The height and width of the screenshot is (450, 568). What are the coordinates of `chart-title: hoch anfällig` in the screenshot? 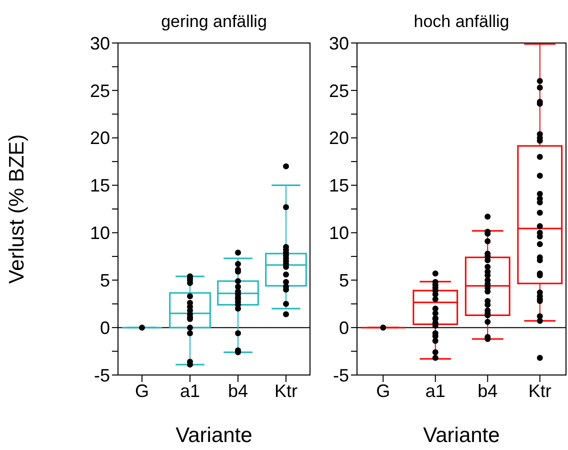 It's located at (461, 22).